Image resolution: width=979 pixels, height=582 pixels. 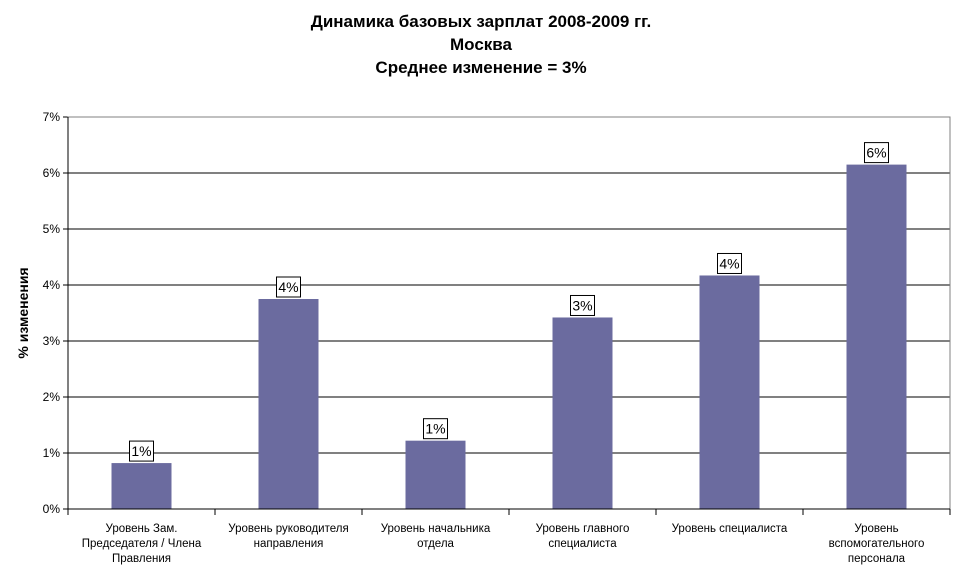 I want to click on x-tick-label: Уровень руководителя, so click(x=288, y=529).